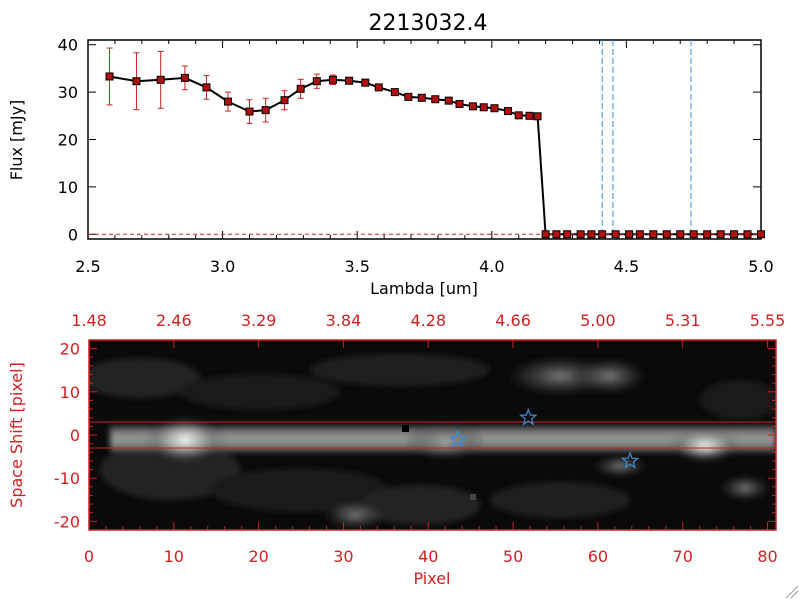  What do you see at coordinates (513, 556) in the screenshot?
I see `pixel-tick-label: 50` at bounding box center [513, 556].